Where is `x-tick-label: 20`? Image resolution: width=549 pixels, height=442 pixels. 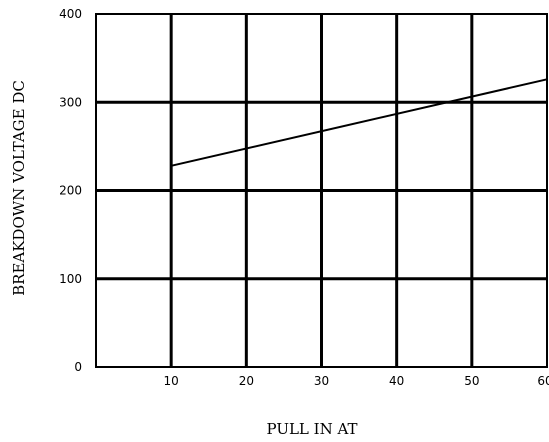 x-tick-label: 20 is located at coordinates (246, 381).